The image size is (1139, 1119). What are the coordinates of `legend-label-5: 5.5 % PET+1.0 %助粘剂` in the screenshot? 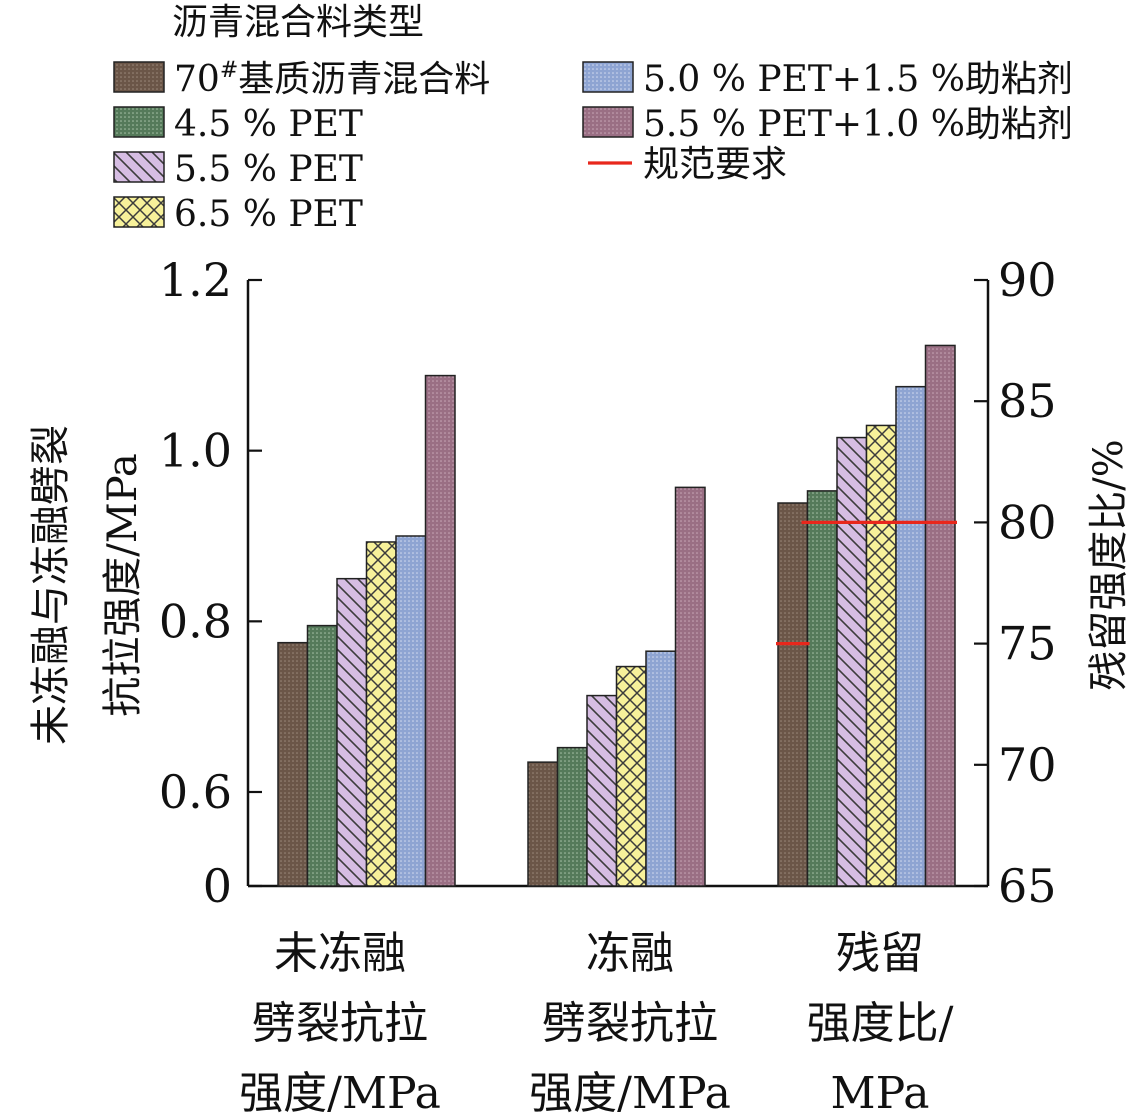 It's located at (858, 124).